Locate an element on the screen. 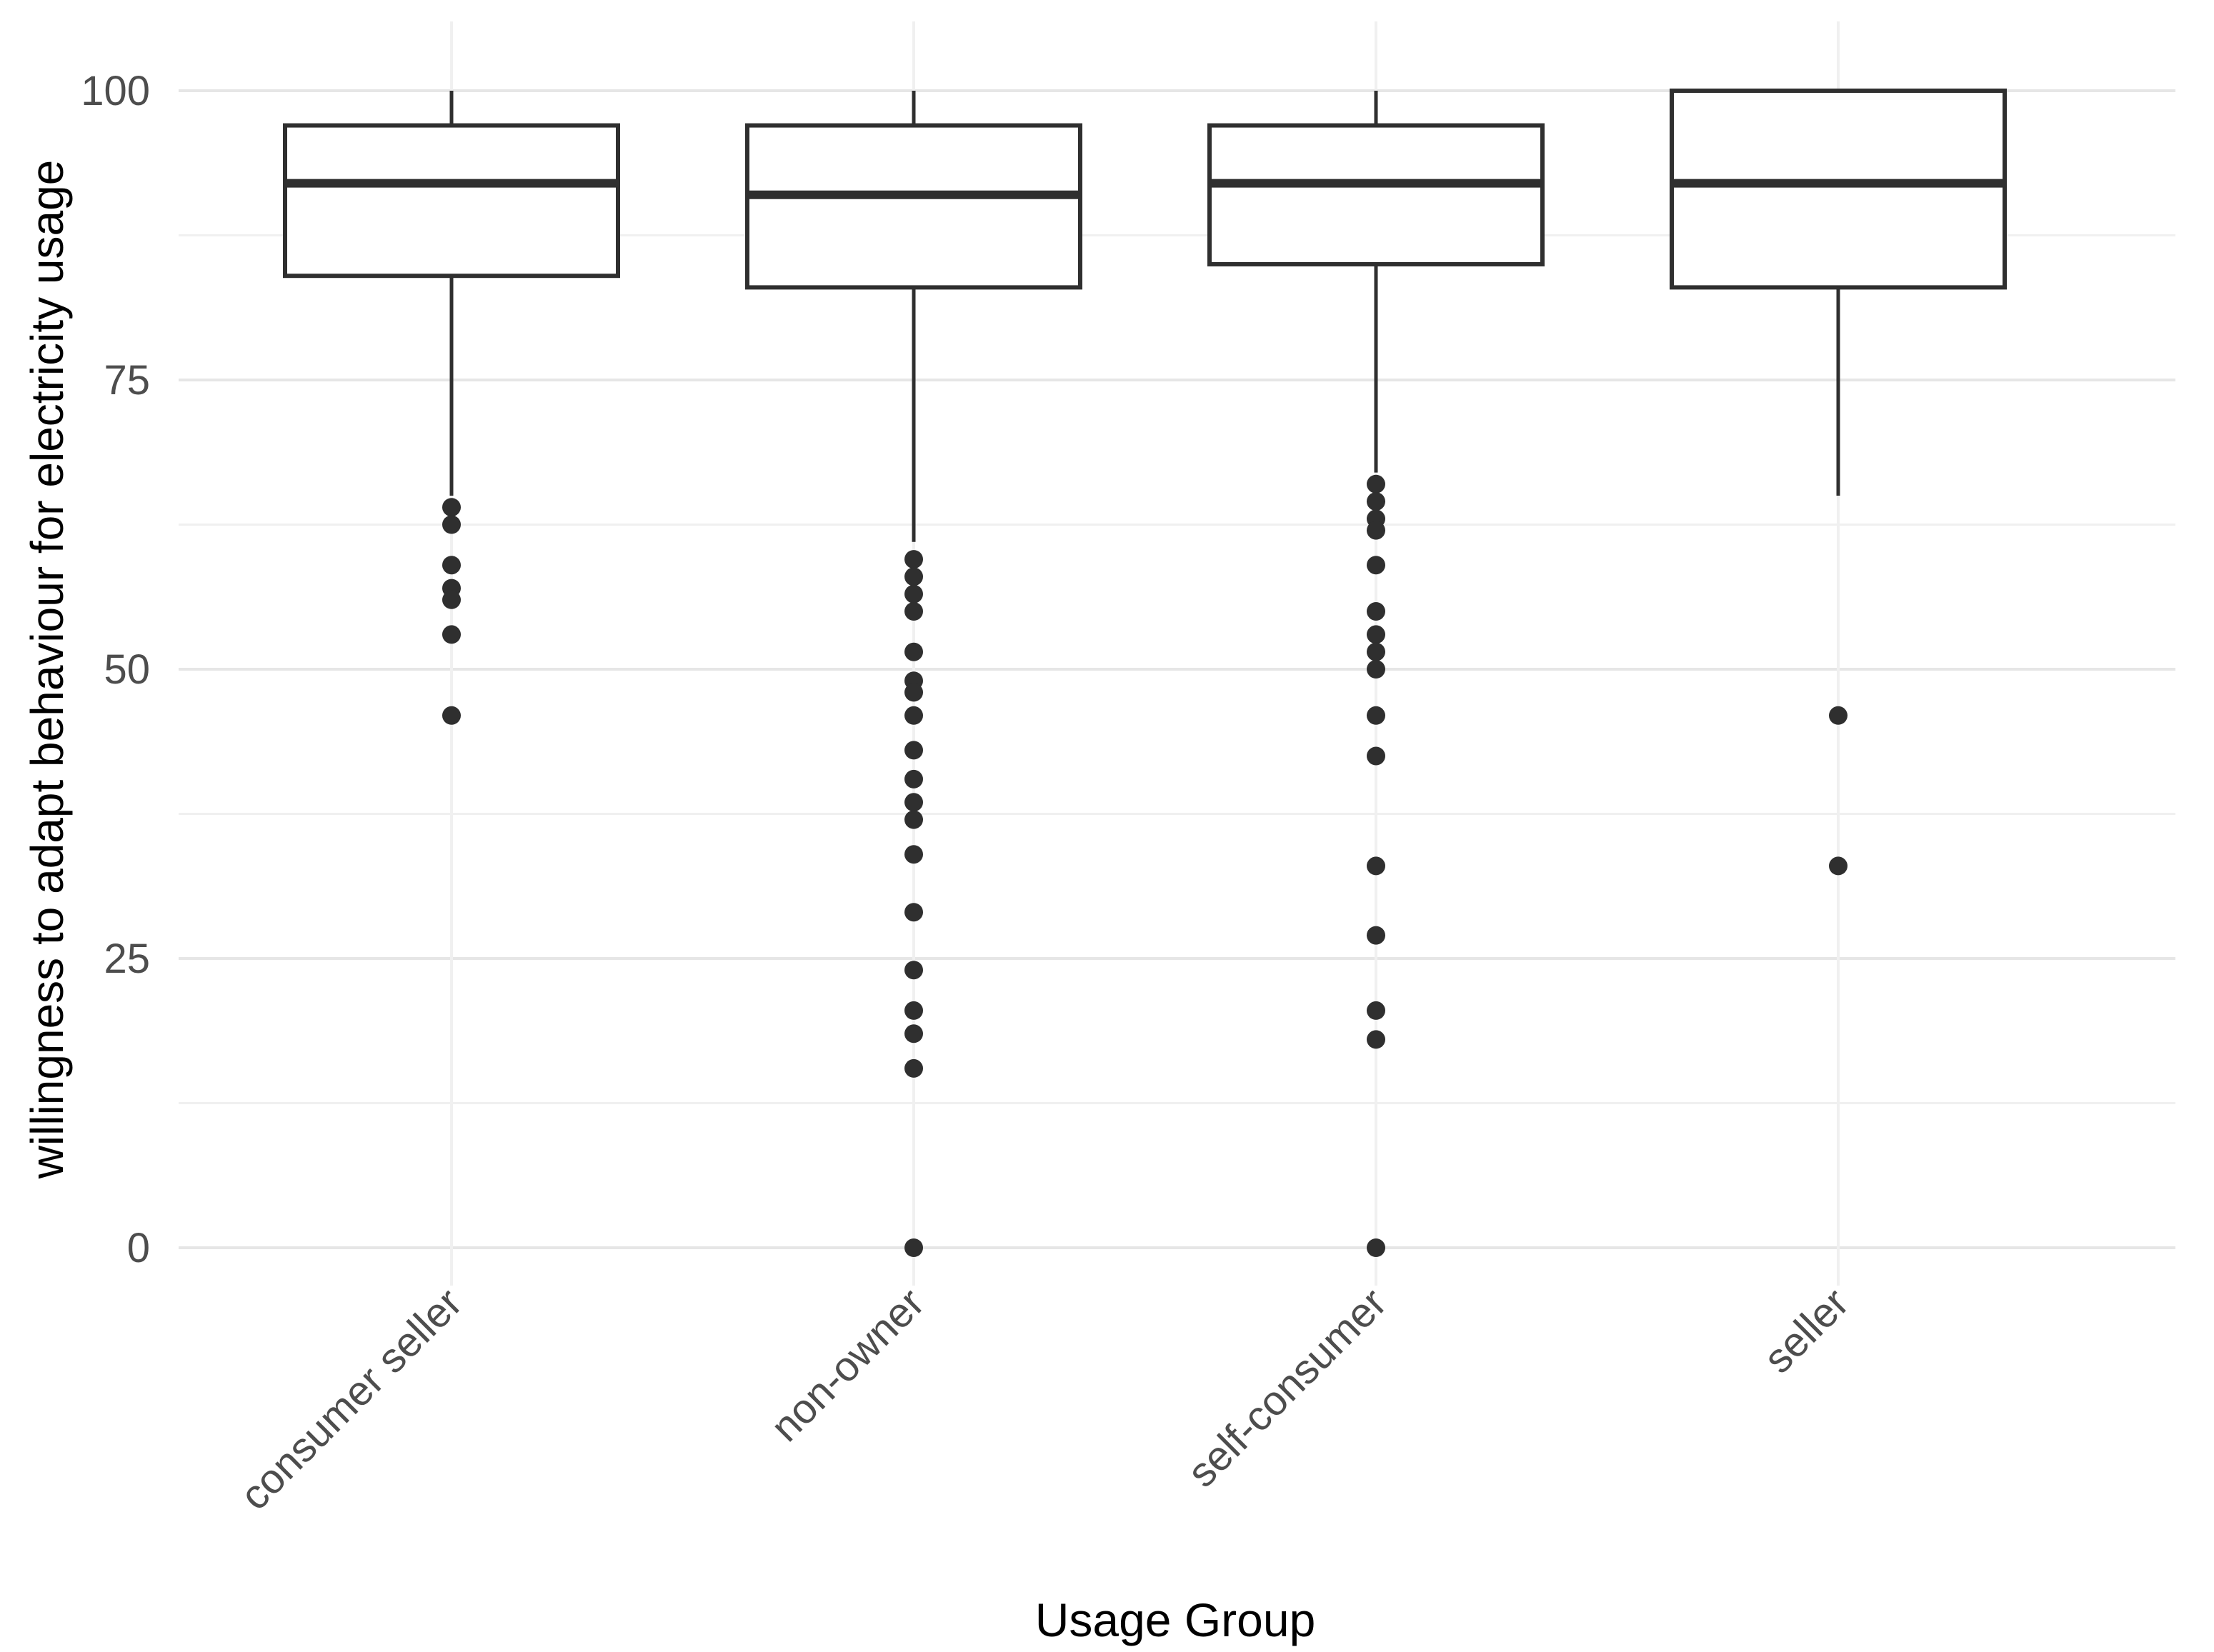 The height and width of the screenshot is (1652, 2214). y-tick-label: 25 is located at coordinates (127, 959).